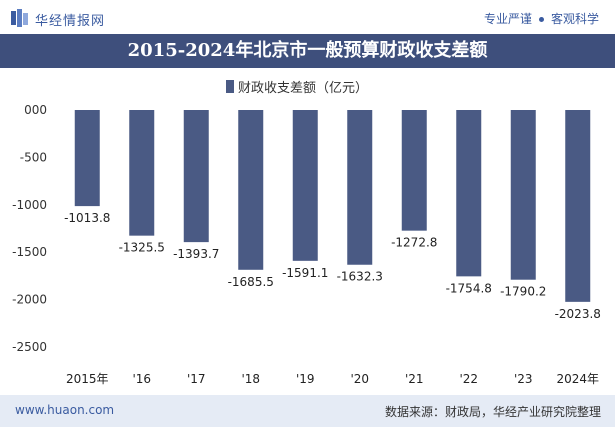 Image resolution: width=615 pixels, height=427 pixels. Describe the element at coordinates (359, 379) in the screenshot. I see `x-tick-label: '20` at that location.